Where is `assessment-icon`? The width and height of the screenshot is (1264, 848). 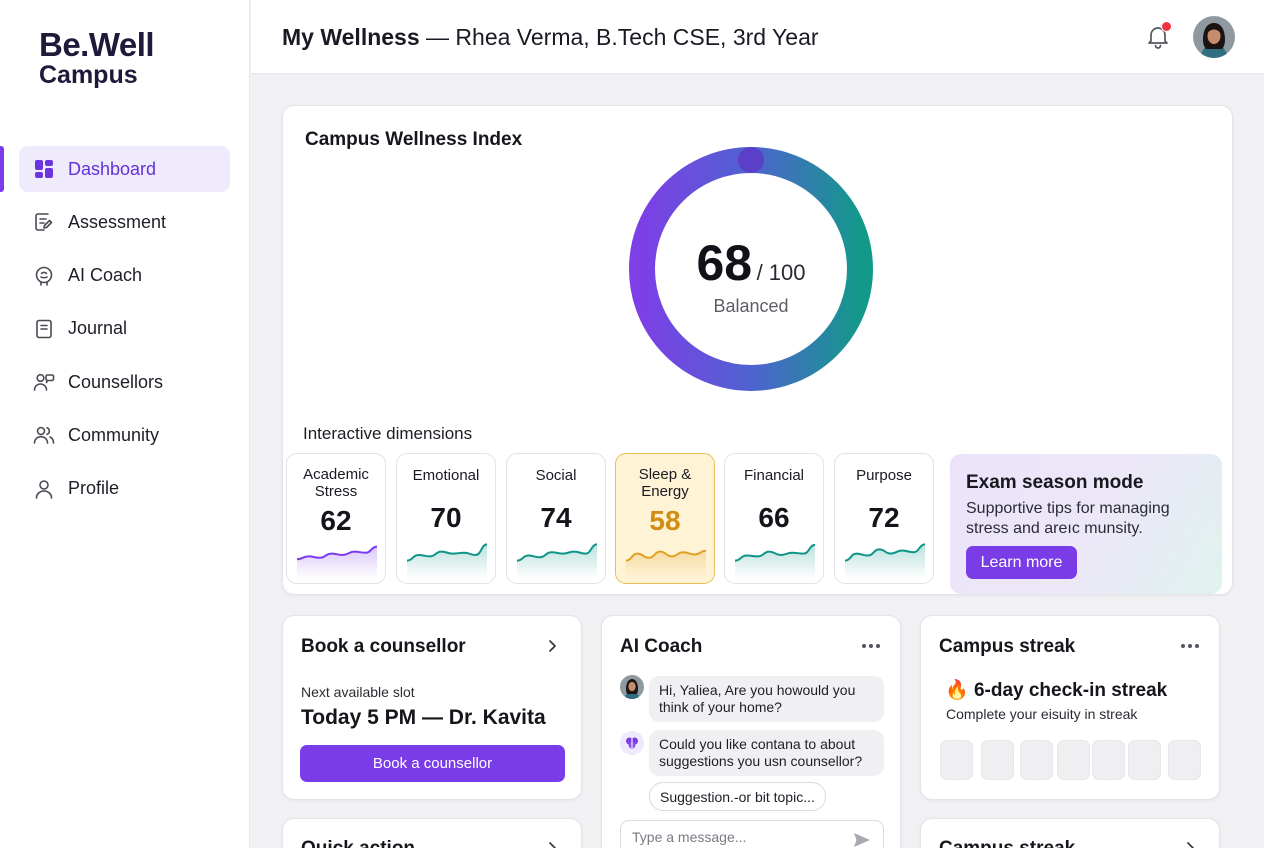 assessment-icon is located at coordinates (44, 222).